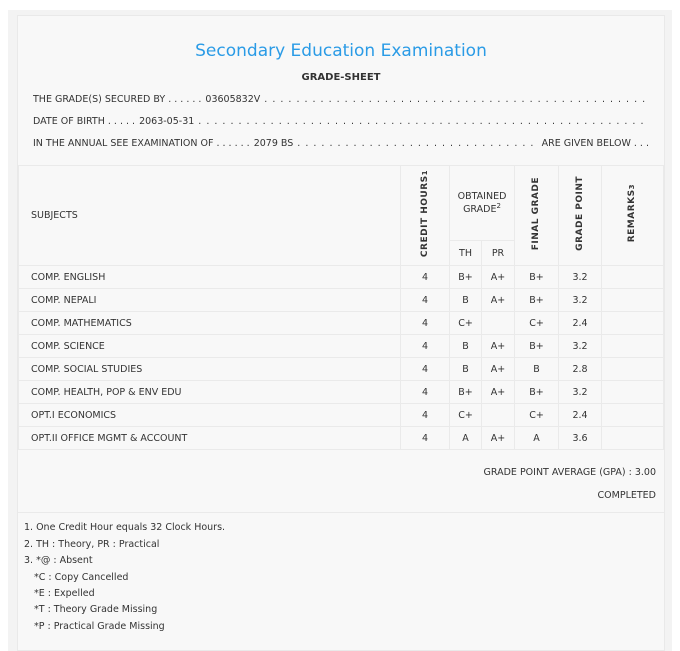 The image size is (680, 651). I want to click on gpa: GRADE POINT AVERAGE (GPA) : 3.00, so click(569, 473).